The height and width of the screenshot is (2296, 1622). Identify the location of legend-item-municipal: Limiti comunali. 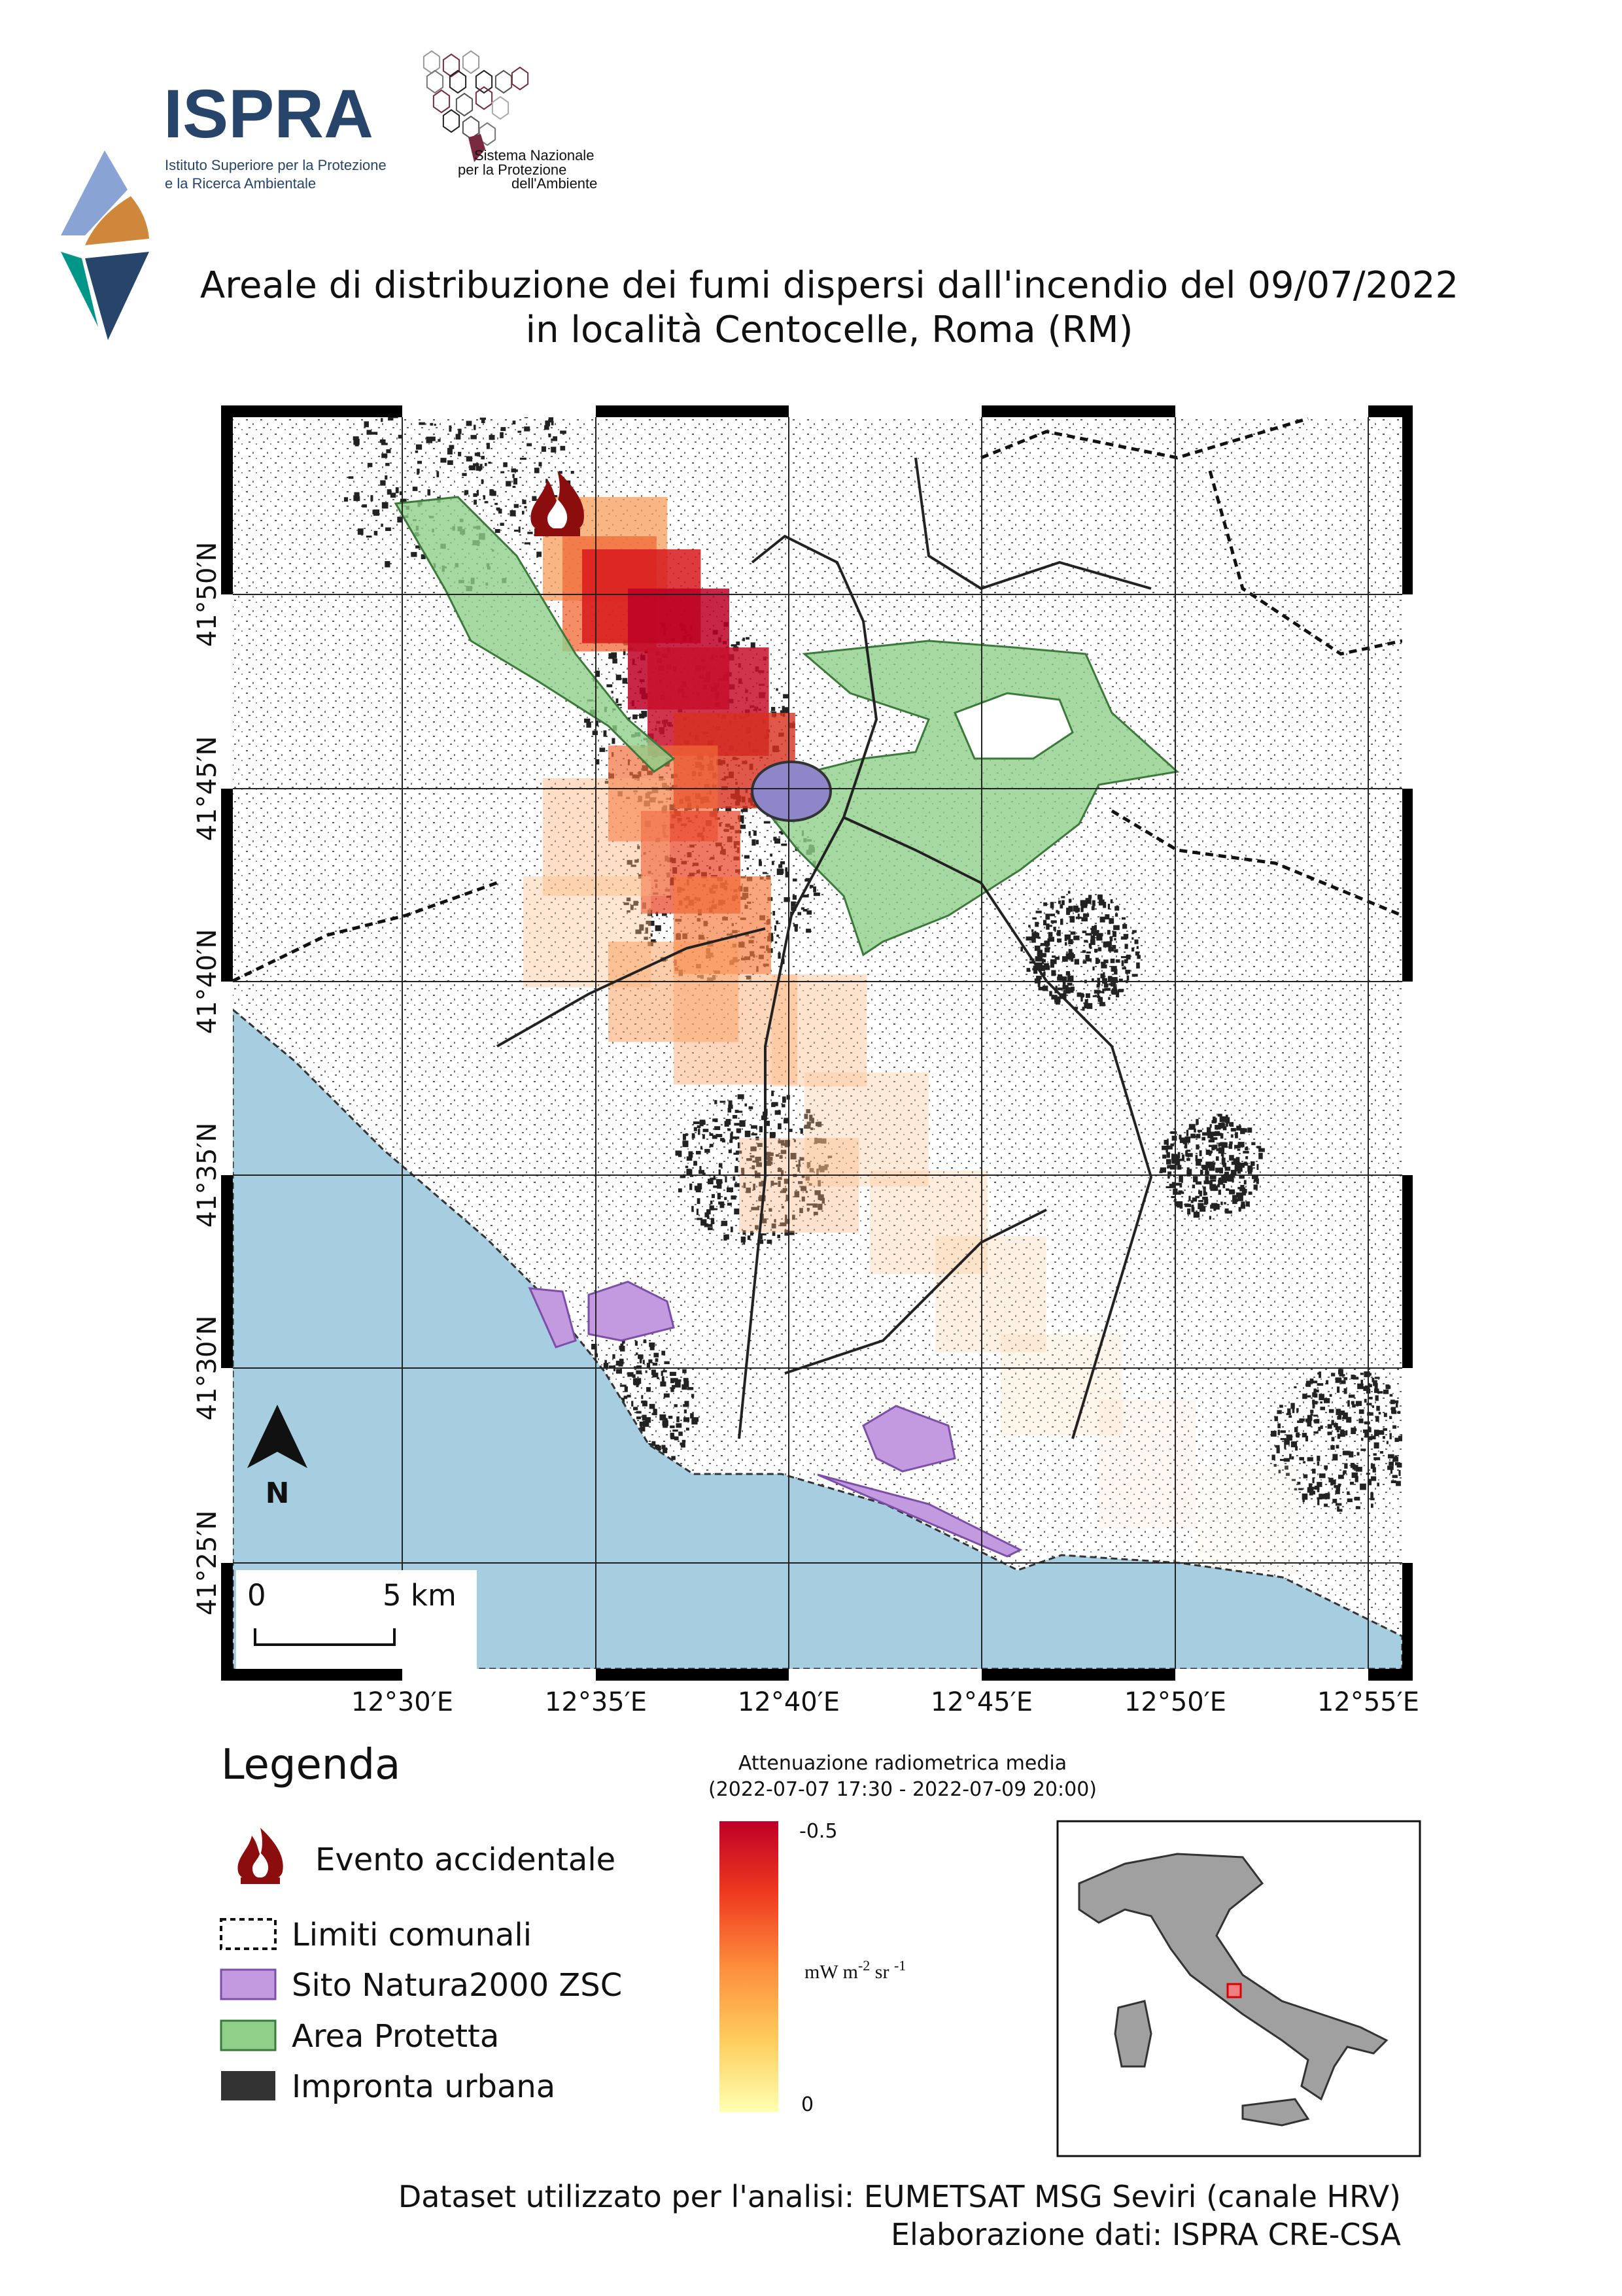
(376, 1935).